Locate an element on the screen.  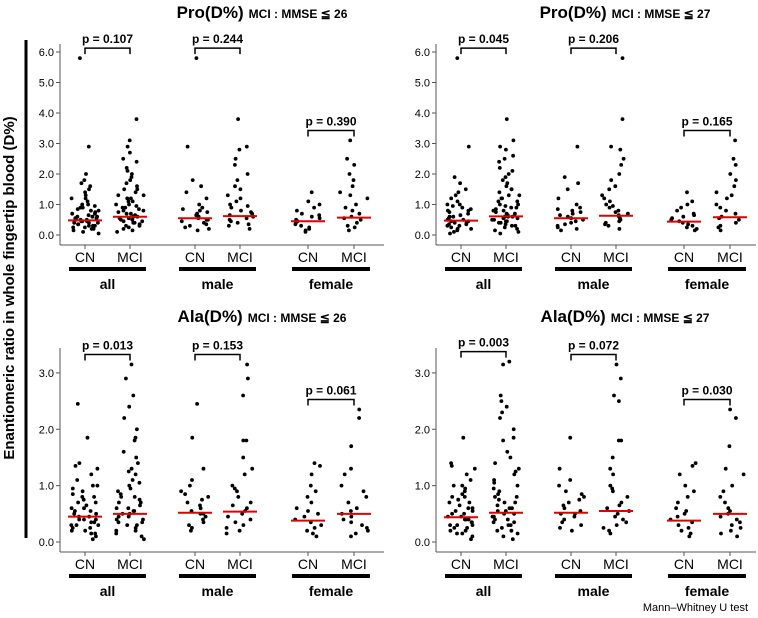
p-value-label: p = 0.153 is located at coordinates (217, 345).